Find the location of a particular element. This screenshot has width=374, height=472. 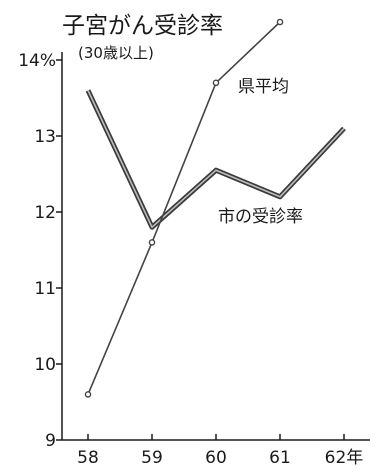

series-label-city-rate: 市の受診率 is located at coordinates (260, 217).